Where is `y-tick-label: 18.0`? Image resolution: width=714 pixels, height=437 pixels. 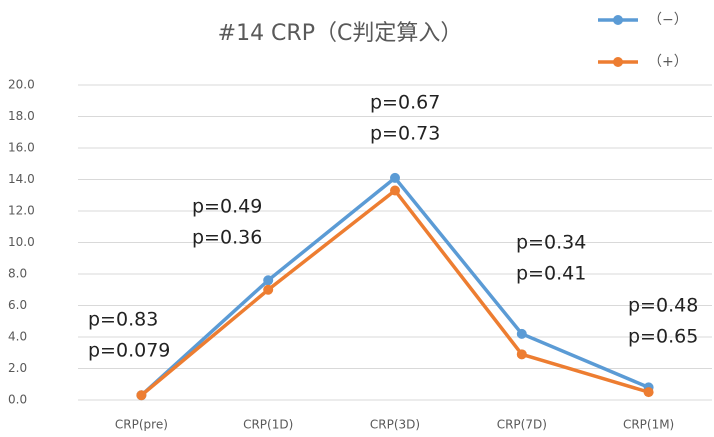
y-tick-label: 18.0 is located at coordinates (21, 116).